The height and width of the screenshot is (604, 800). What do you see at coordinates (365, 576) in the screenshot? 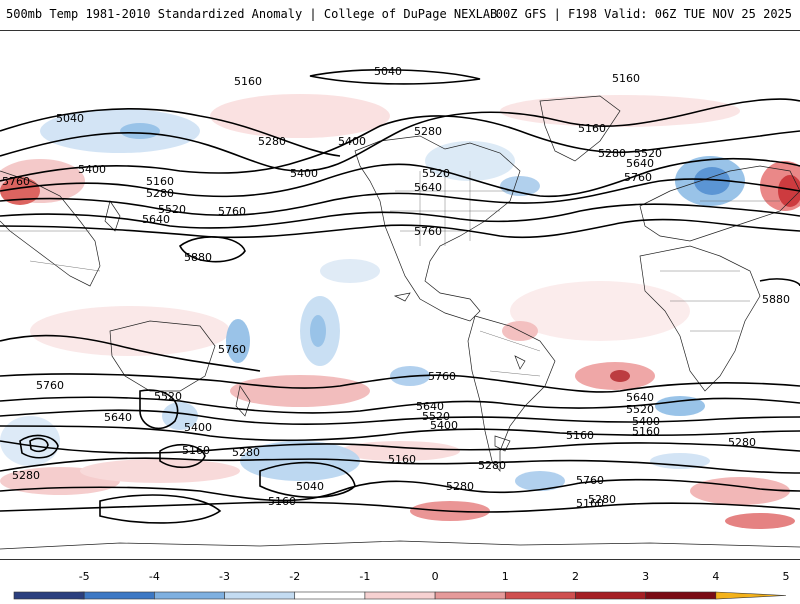
I see `colorbar-tick-label: -1` at bounding box center [365, 576].